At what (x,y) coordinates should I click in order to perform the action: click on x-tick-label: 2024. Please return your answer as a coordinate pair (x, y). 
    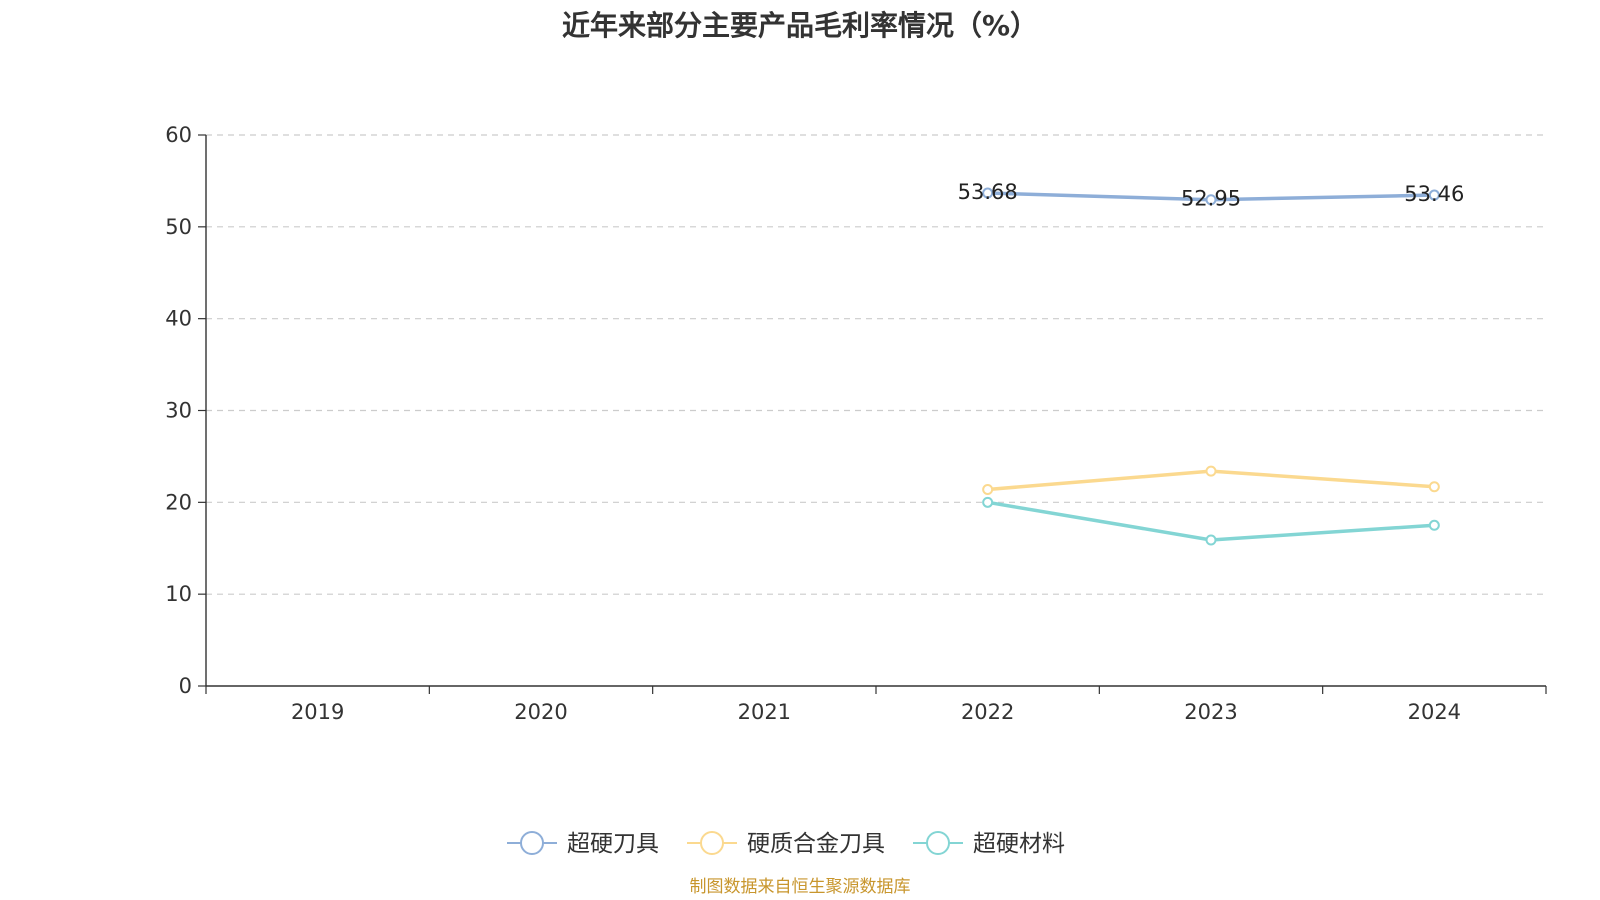
    Looking at the image, I should click on (1434, 712).